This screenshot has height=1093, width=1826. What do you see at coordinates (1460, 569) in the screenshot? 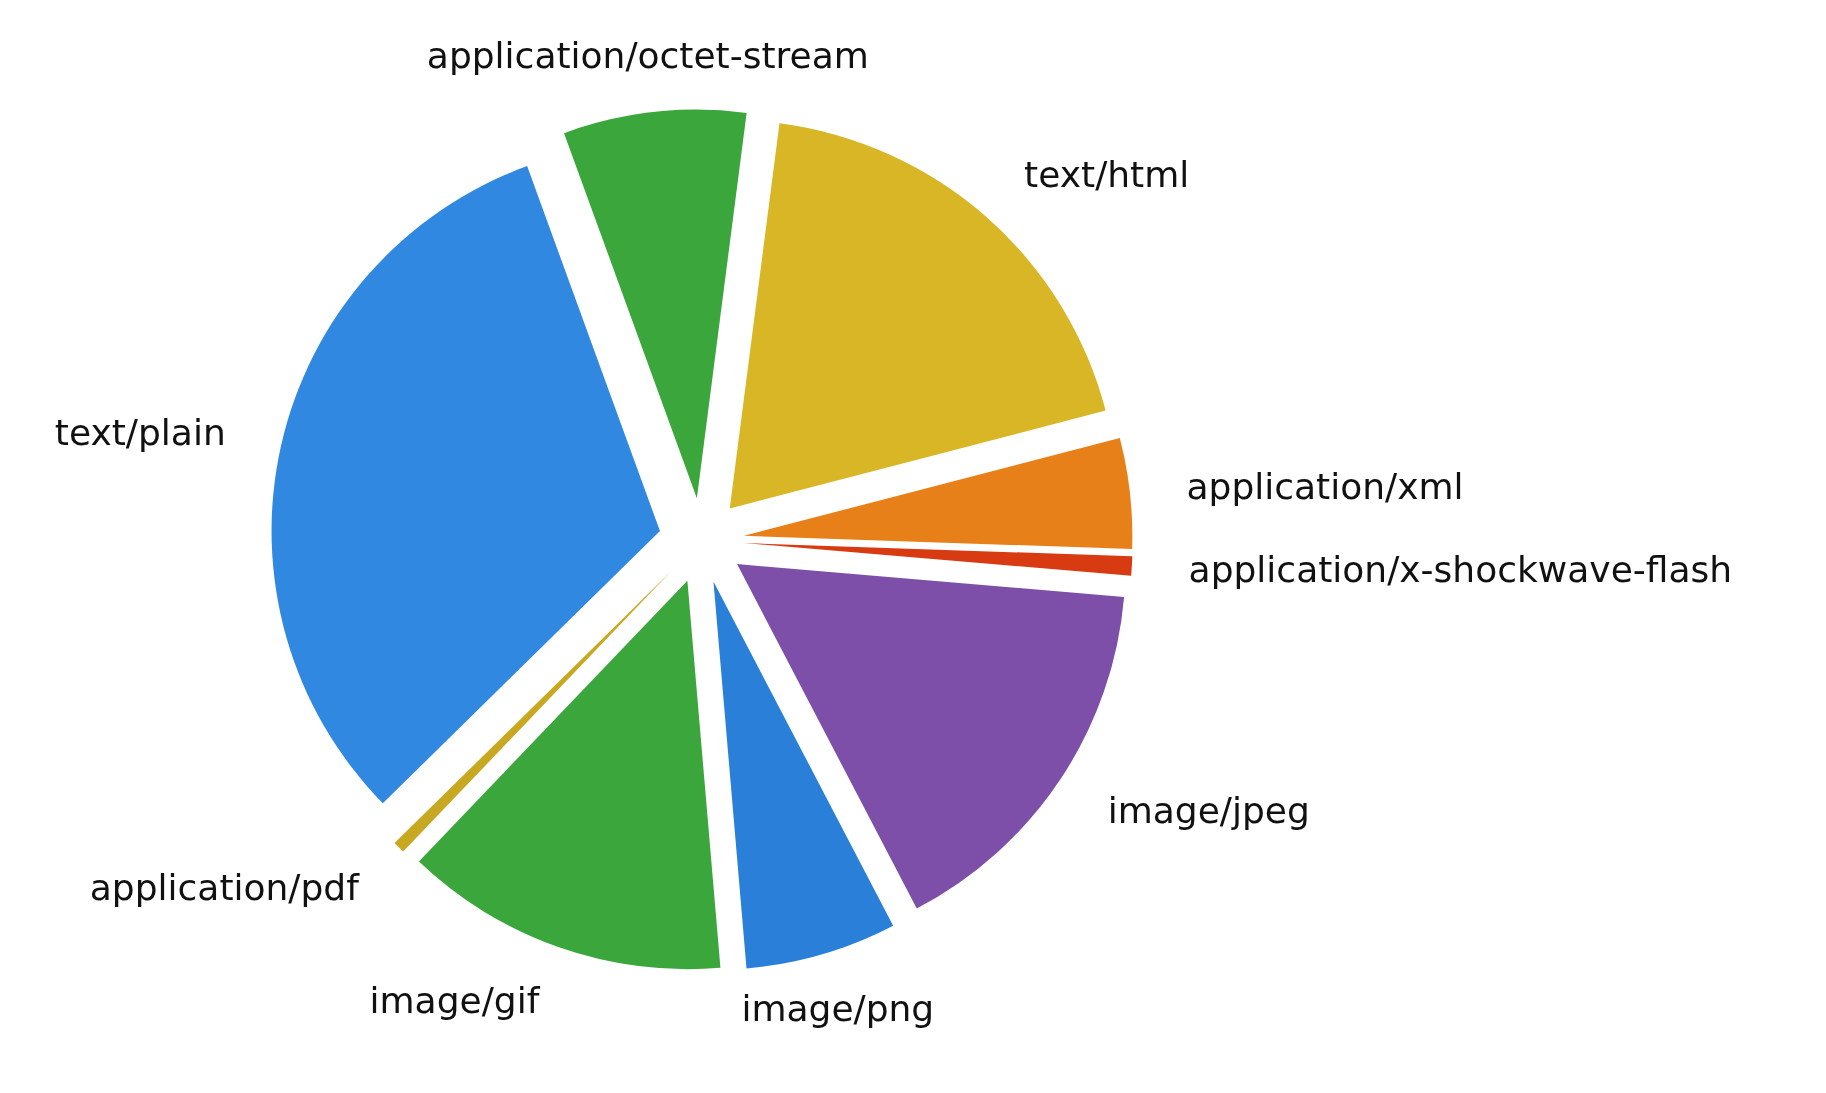
I see `slice-label: application/x-shockwave-flash` at bounding box center [1460, 569].